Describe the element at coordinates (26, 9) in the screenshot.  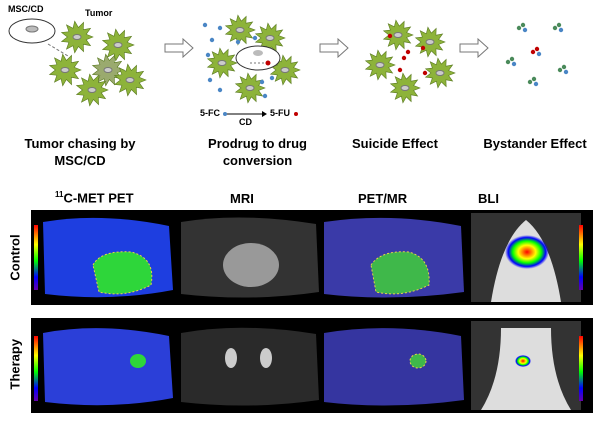
I see `msc-label: MSC/CD` at that location.